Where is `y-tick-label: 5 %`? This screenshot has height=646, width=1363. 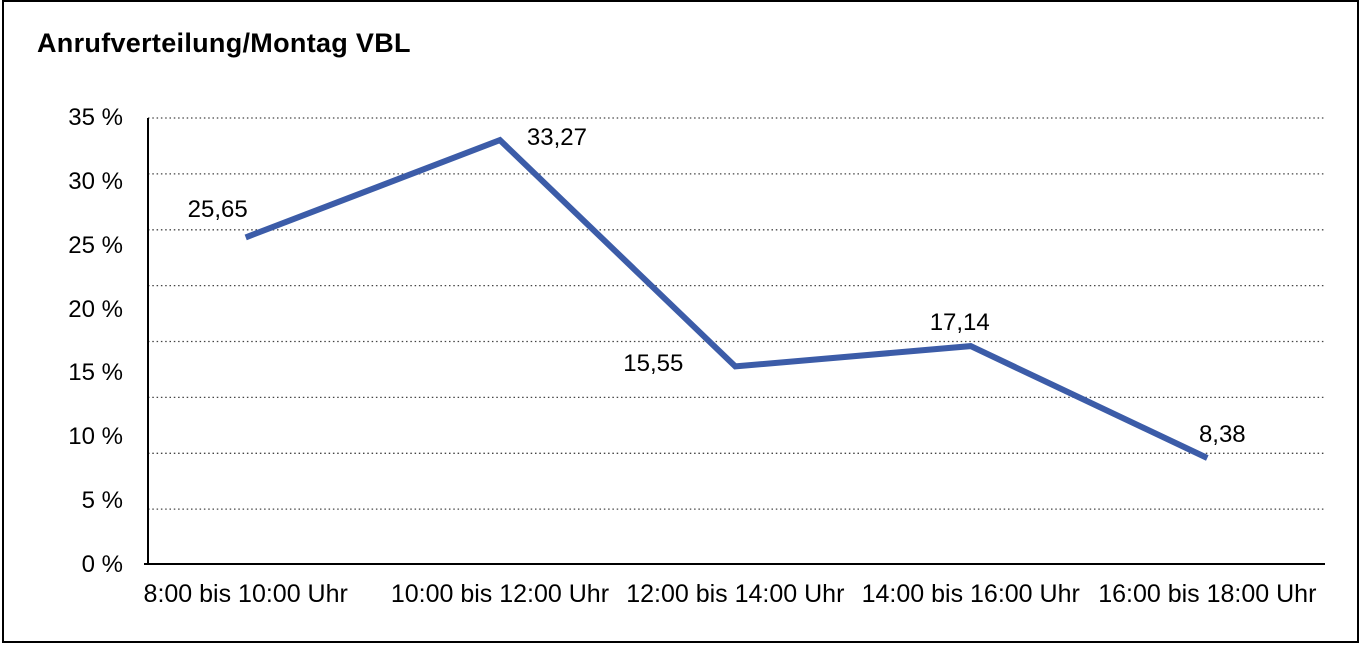 y-tick-label: 5 % is located at coordinates (102, 501).